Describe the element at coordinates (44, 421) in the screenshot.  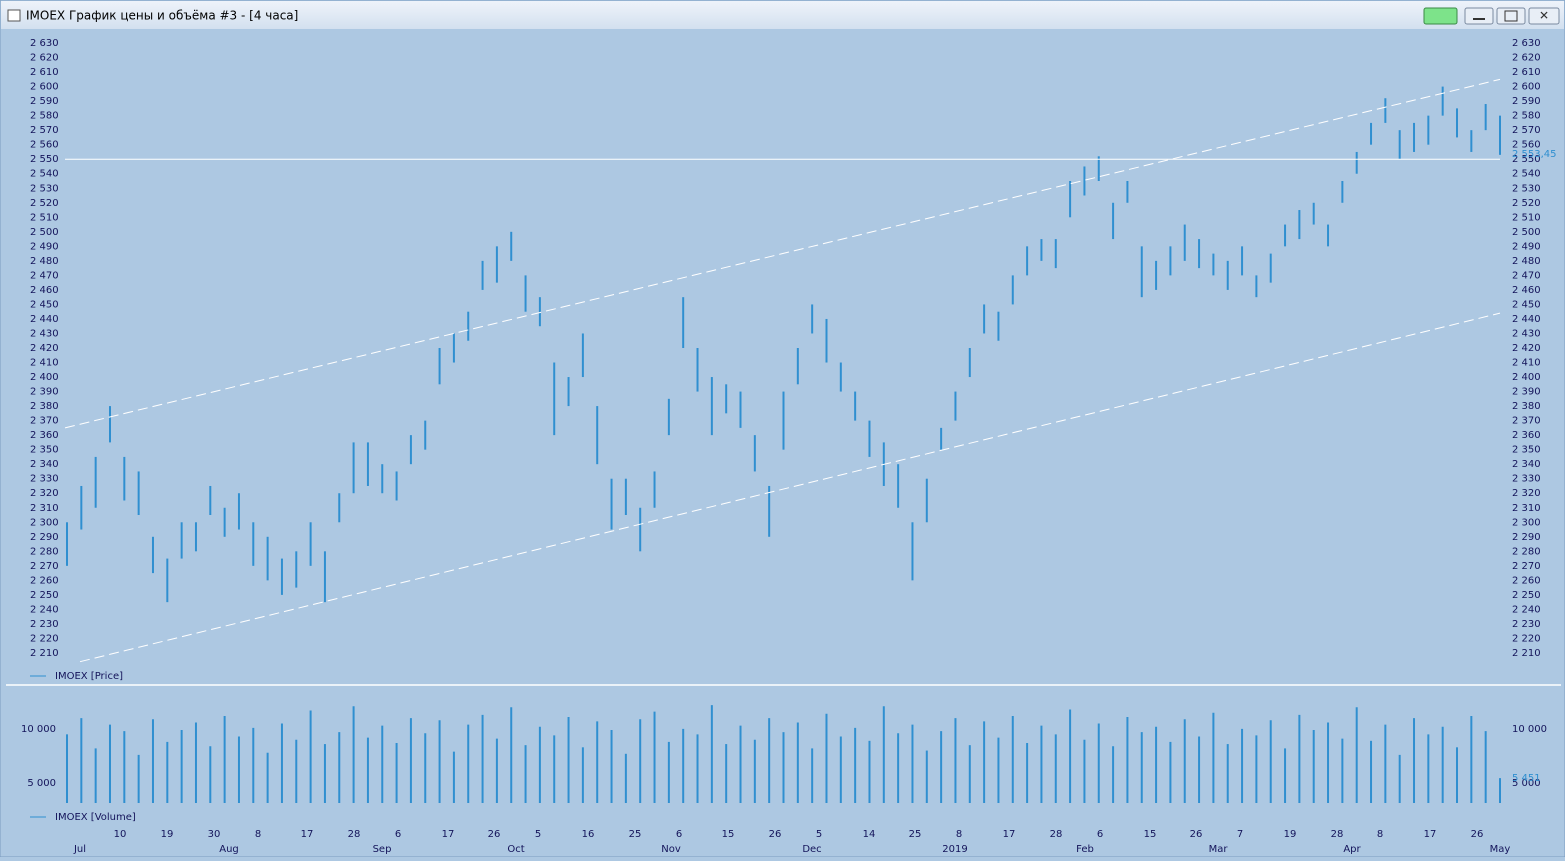
I see `y-tick-label-left: 2 370` at that location.